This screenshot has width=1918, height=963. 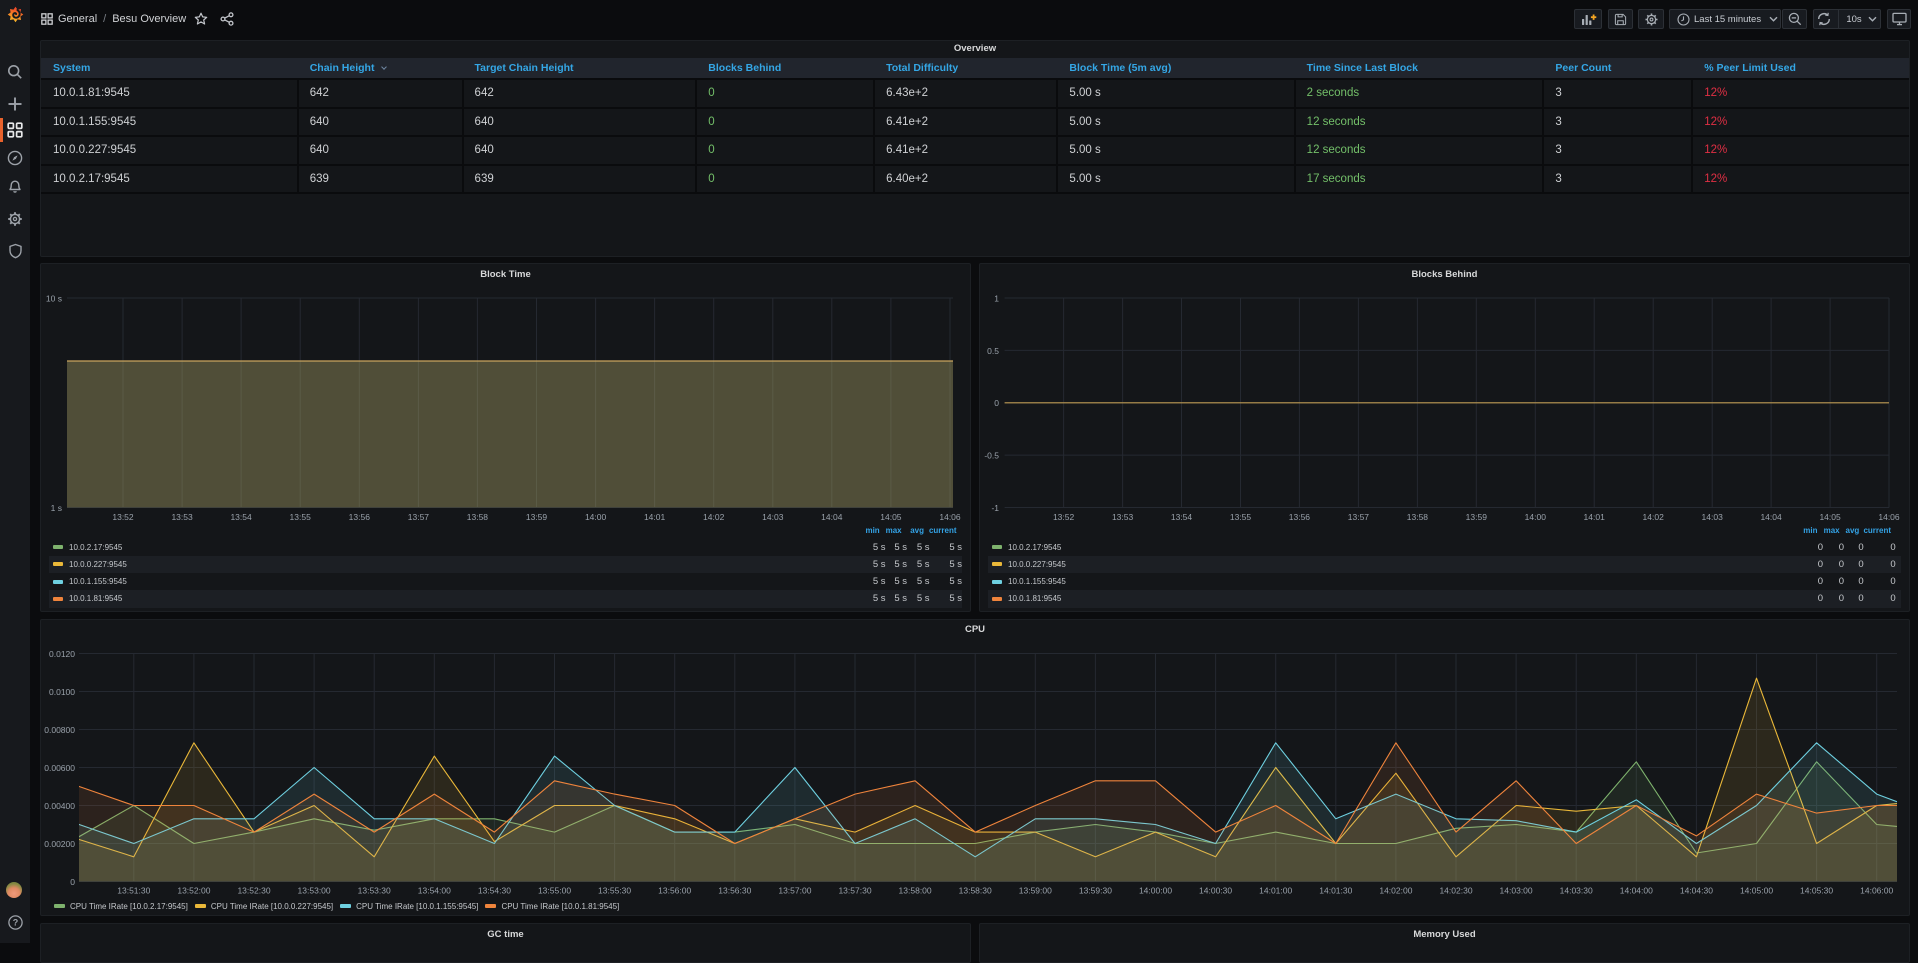 What do you see at coordinates (374, 890) in the screenshot?
I see `svg-text: 13:53:30` at bounding box center [374, 890].